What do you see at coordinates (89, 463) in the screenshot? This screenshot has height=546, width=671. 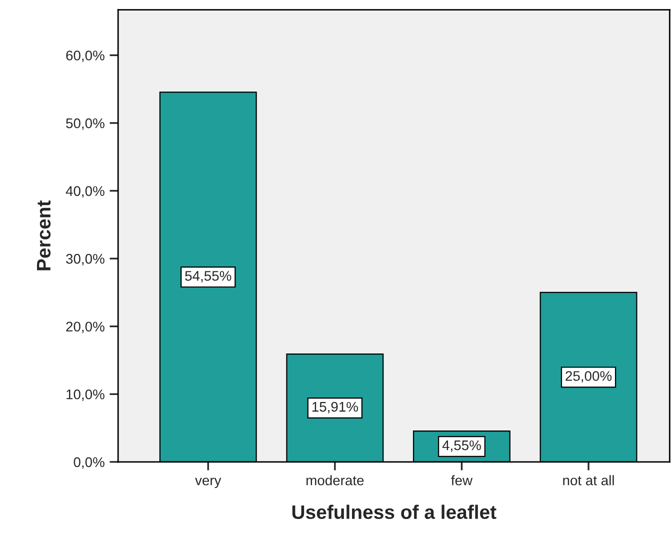 I see `y-tick-label: 0,0%` at bounding box center [89, 463].